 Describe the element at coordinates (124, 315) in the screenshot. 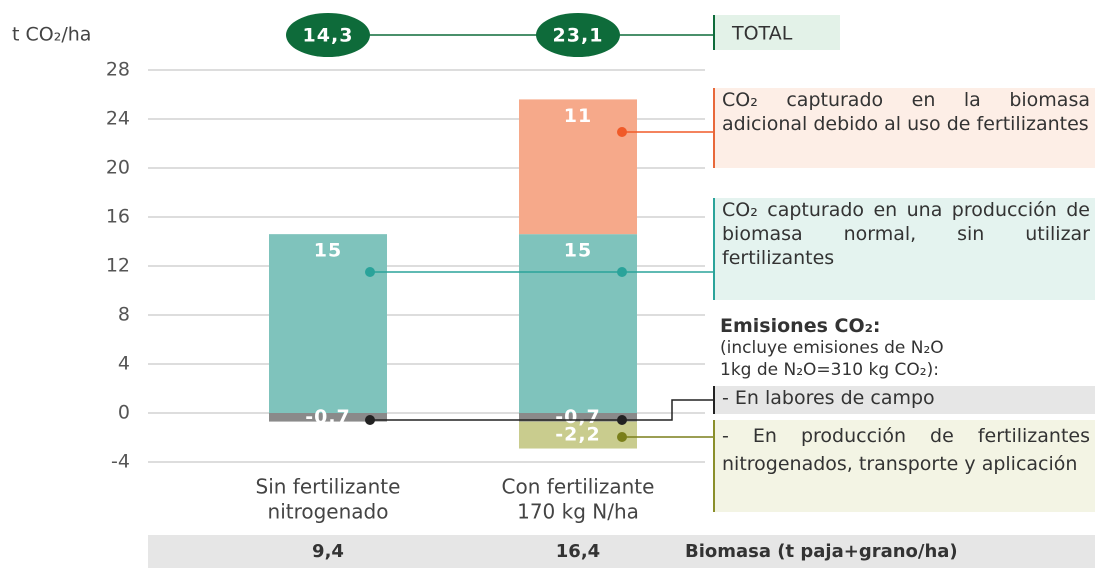

I see `y-tick-label: 8` at that location.